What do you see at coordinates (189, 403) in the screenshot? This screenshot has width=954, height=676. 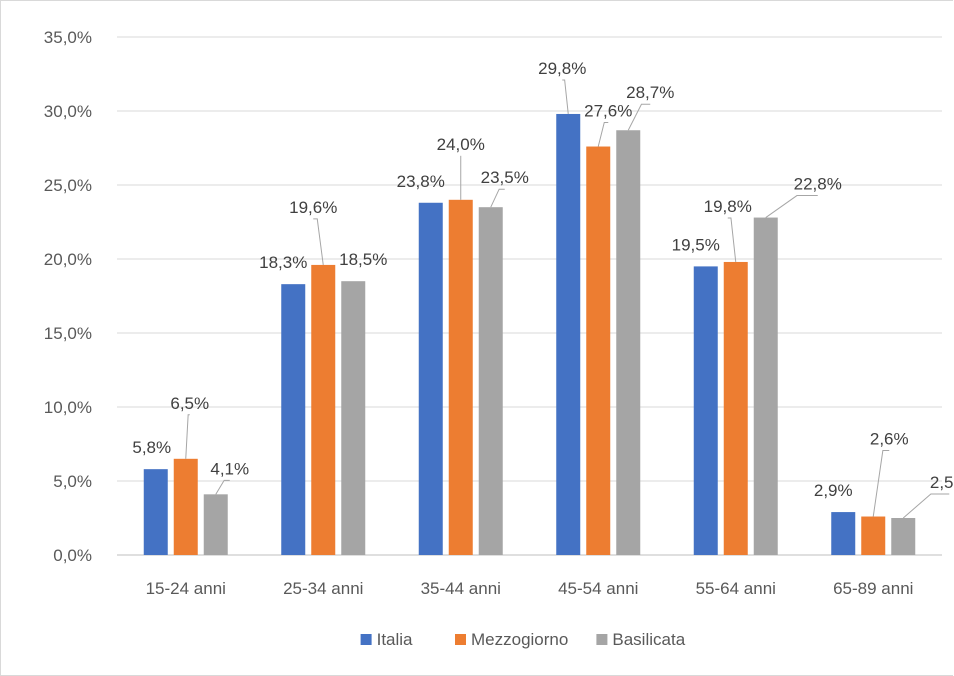 I see `data-label: 6,5%` at bounding box center [189, 403].